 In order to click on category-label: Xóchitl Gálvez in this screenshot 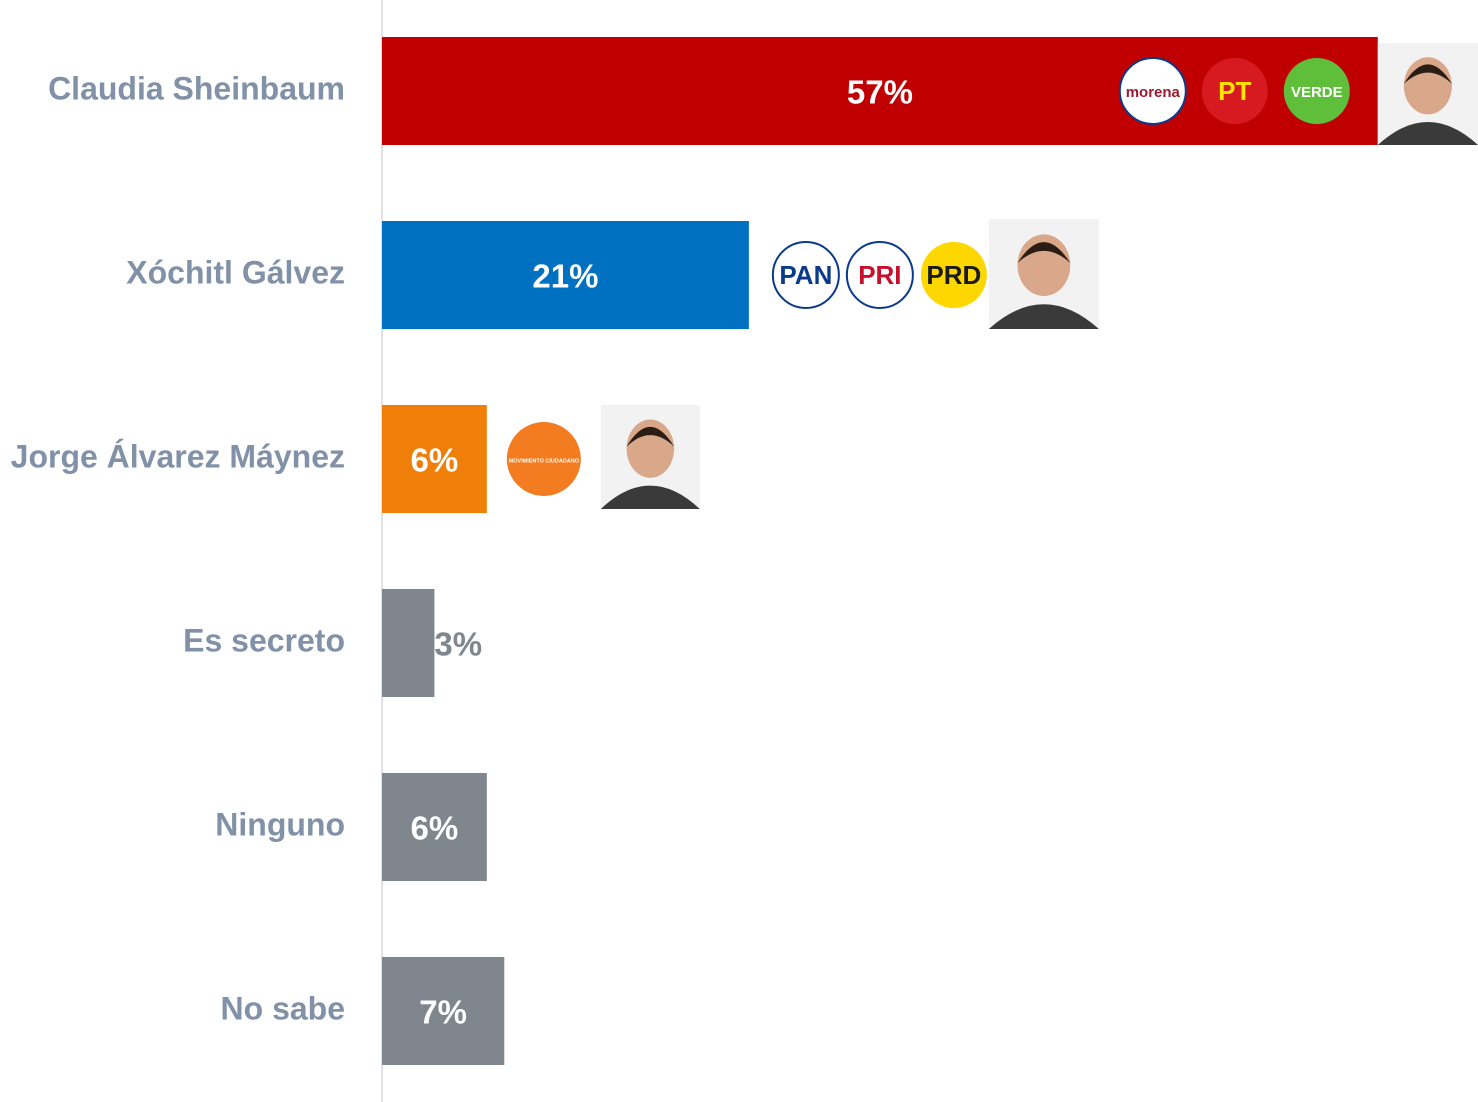, I will do `click(235, 272)`.